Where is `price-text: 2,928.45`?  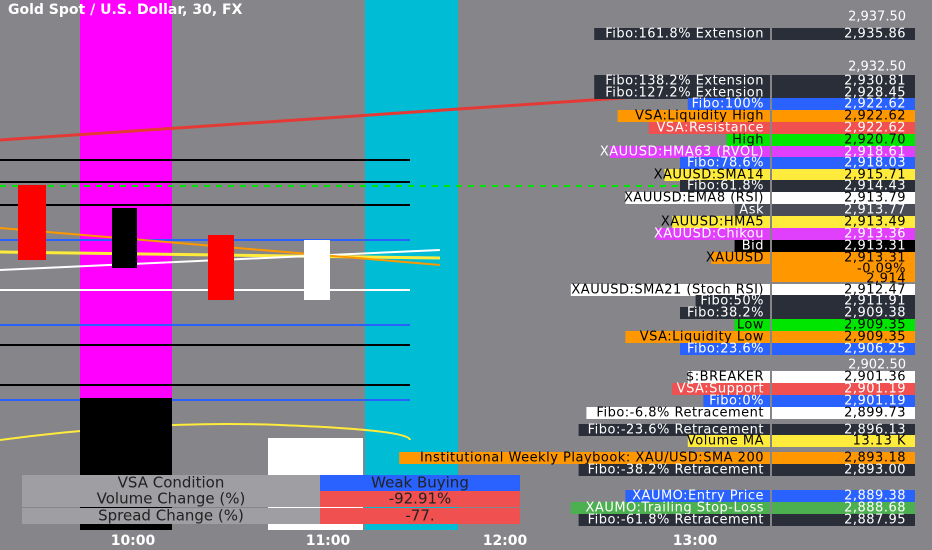 price-text: 2,928.45 is located at coordinates (875, 93).